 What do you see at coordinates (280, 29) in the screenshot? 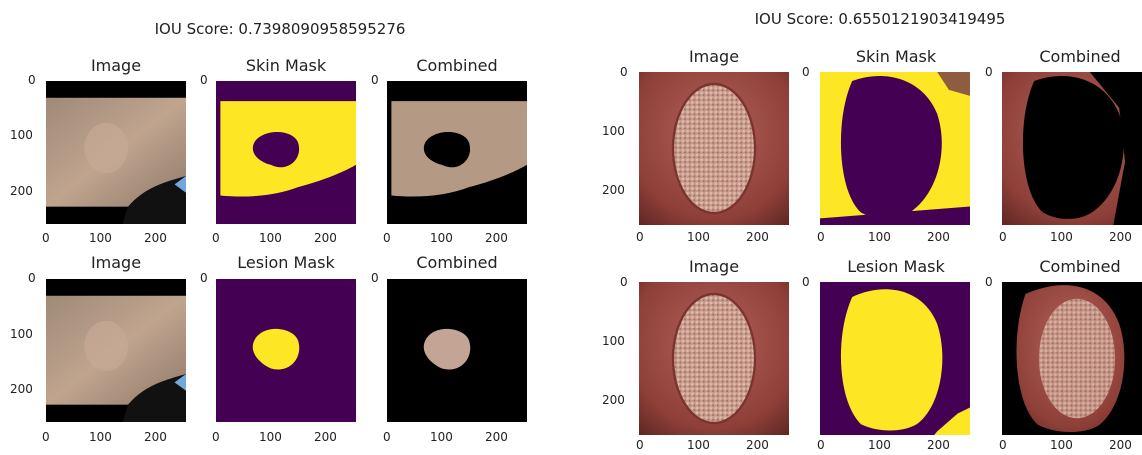
I see `iou-score-left: IOU Score: 0.7398090958595276` at bounding box center [280, 29].